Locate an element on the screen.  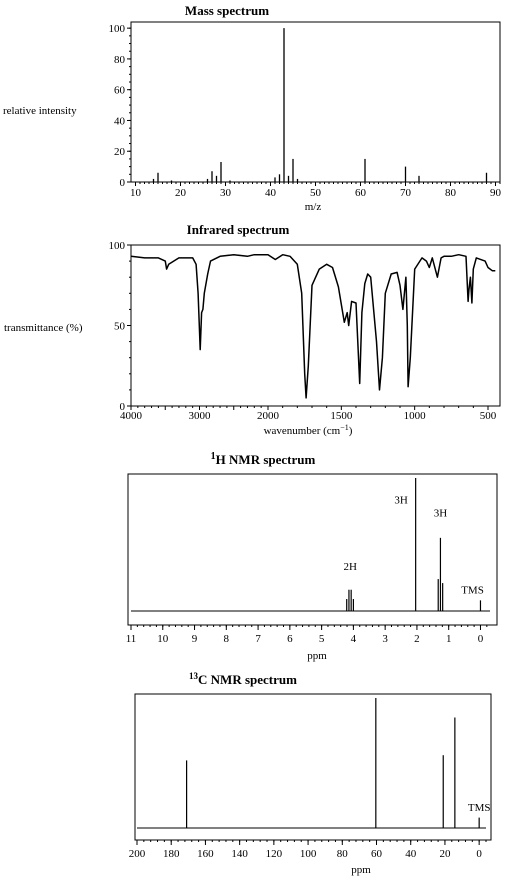
ms-ytick-label: 40 is located at coordinates (120, 121).